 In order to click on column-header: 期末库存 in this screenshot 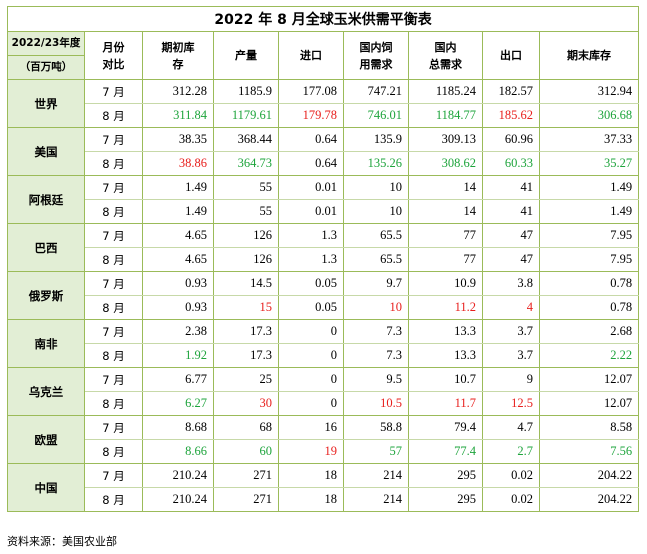, I will do `click(589, 55)`.